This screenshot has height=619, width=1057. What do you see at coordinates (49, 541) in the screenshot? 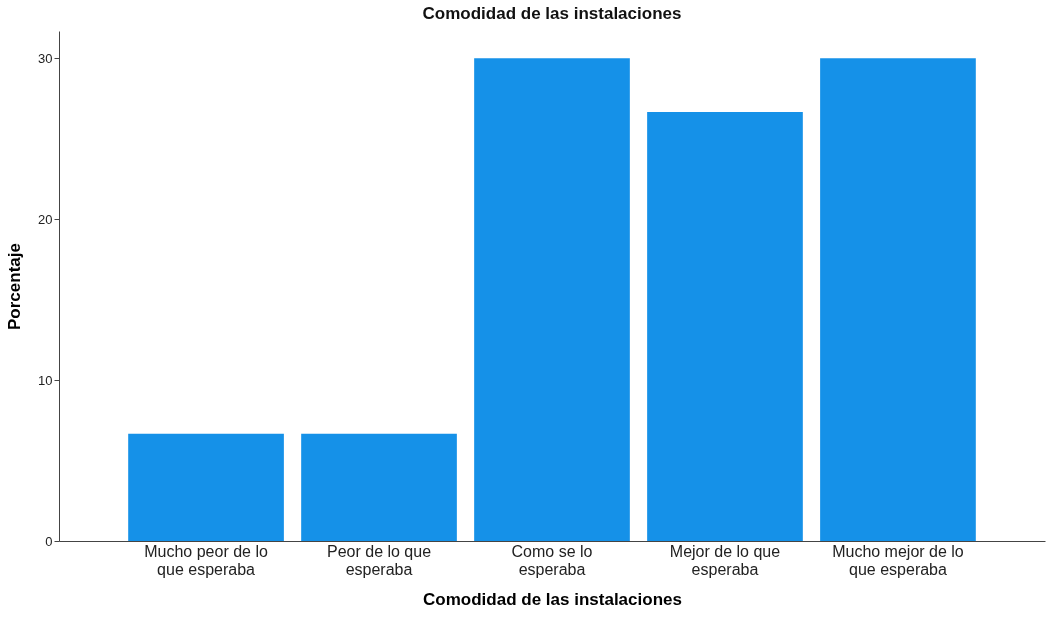
I see `y-tick-label: 0` at bounding box center [49, 541].